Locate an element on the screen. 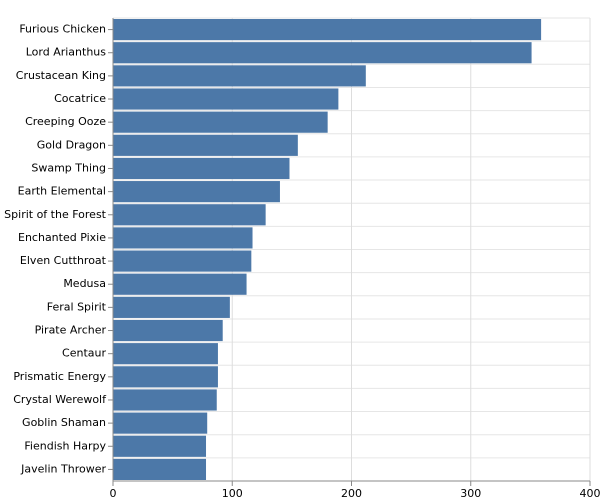 Image resolution: width=602 pixels, height=502 pixels. y-tick-label: Pirate Archer is located at coordinates (71, 330).